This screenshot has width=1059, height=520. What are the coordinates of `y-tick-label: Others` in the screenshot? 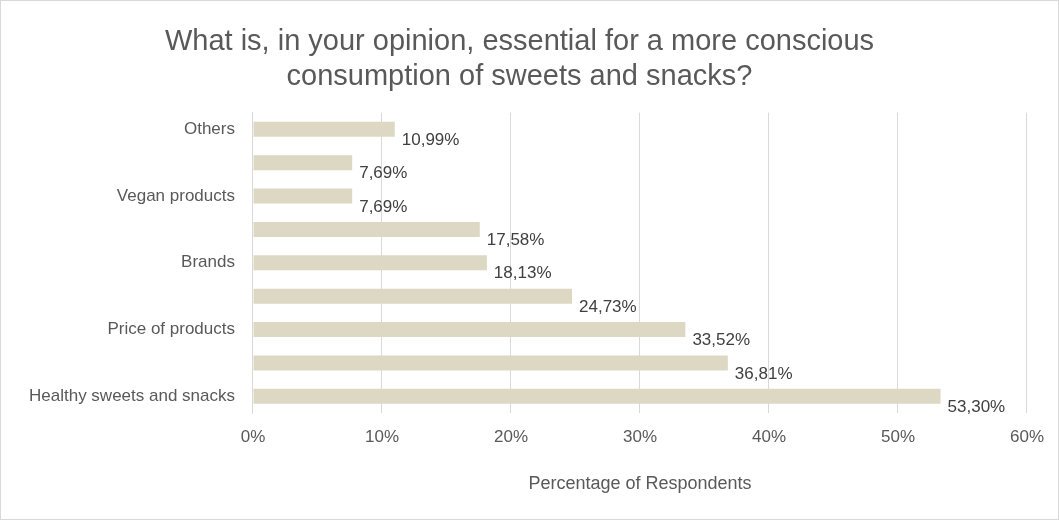 It's located at (209, 128).